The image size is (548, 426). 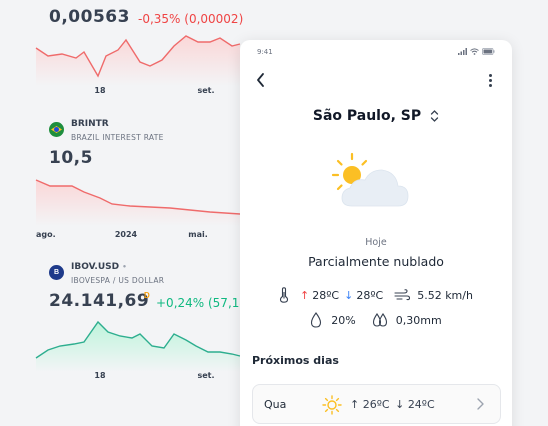 I want to click on status-time: 9:41, so click(x=265, y=52).